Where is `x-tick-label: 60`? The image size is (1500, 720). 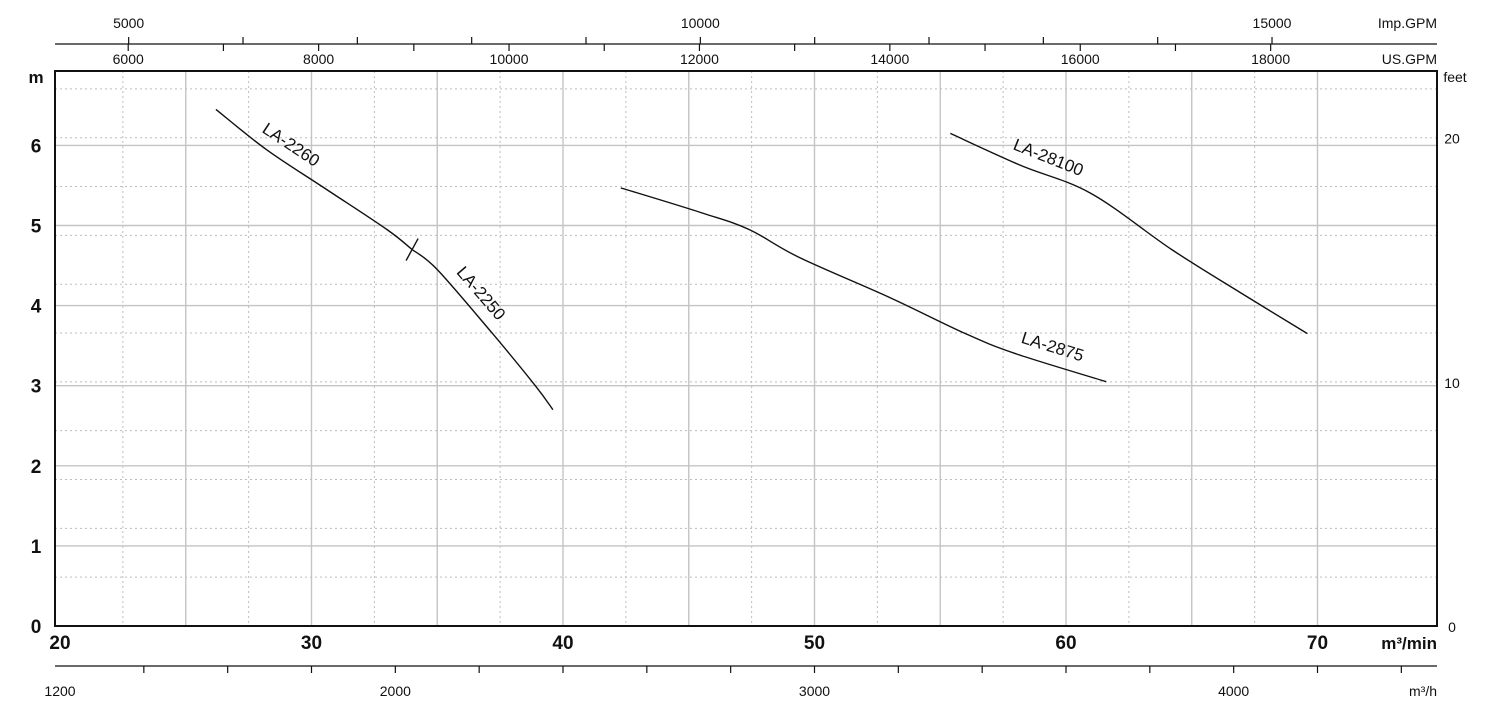 x-tick-label: 60 is located at coordinates (1065, 643).